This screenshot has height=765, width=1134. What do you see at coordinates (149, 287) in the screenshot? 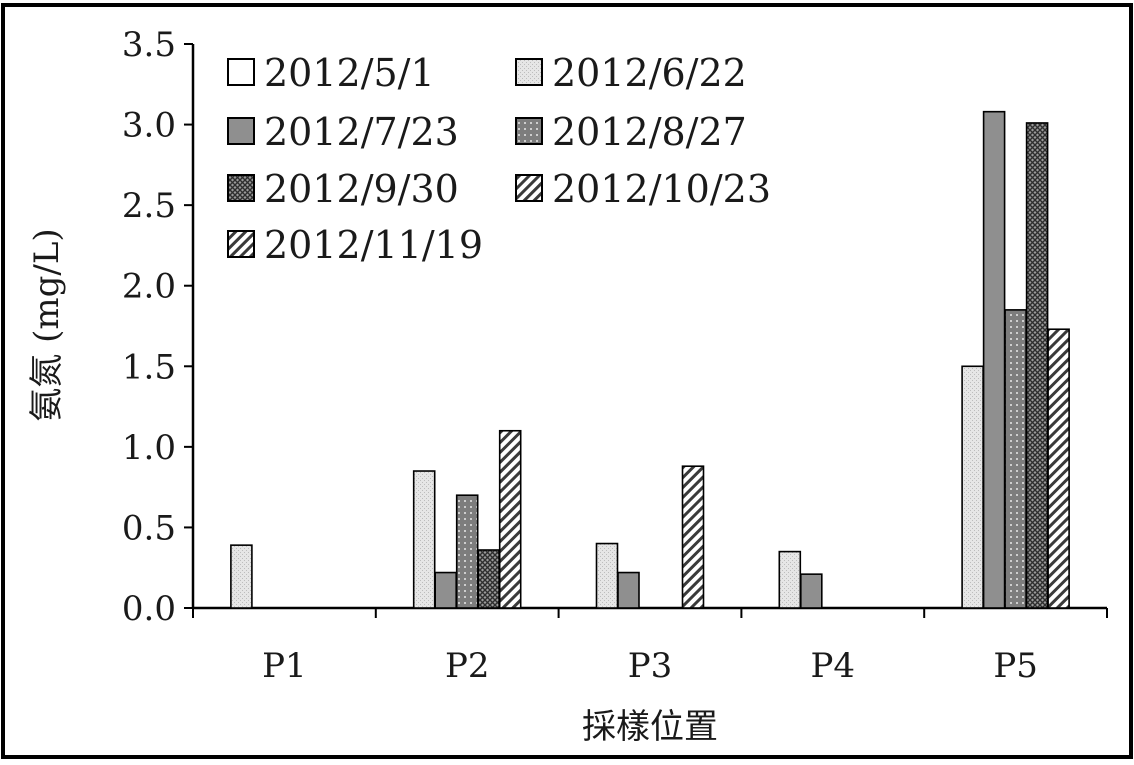
I see `y-tick-label: 2.0` at bounding box center [149, 287].